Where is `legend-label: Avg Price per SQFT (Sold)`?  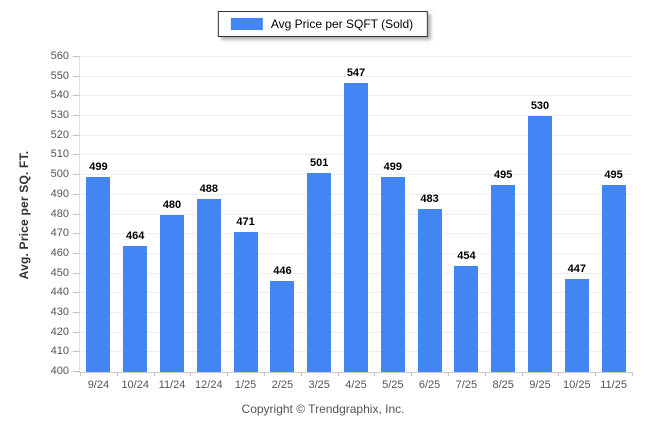
legend-label: Avg Price per SQFT (Sold) is located at coordinates (342, 24).